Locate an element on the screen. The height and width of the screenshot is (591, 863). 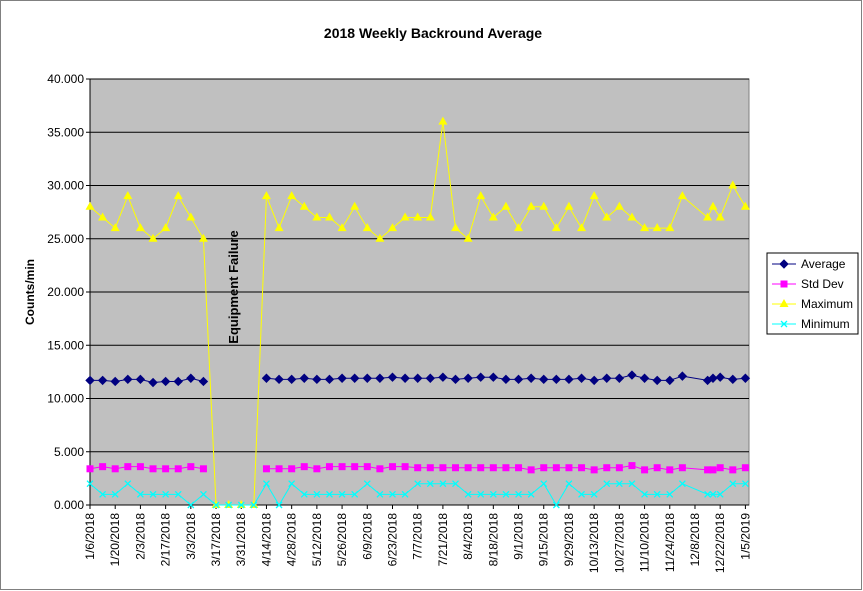
legend-label: Average is located at coordinates (823, 264).